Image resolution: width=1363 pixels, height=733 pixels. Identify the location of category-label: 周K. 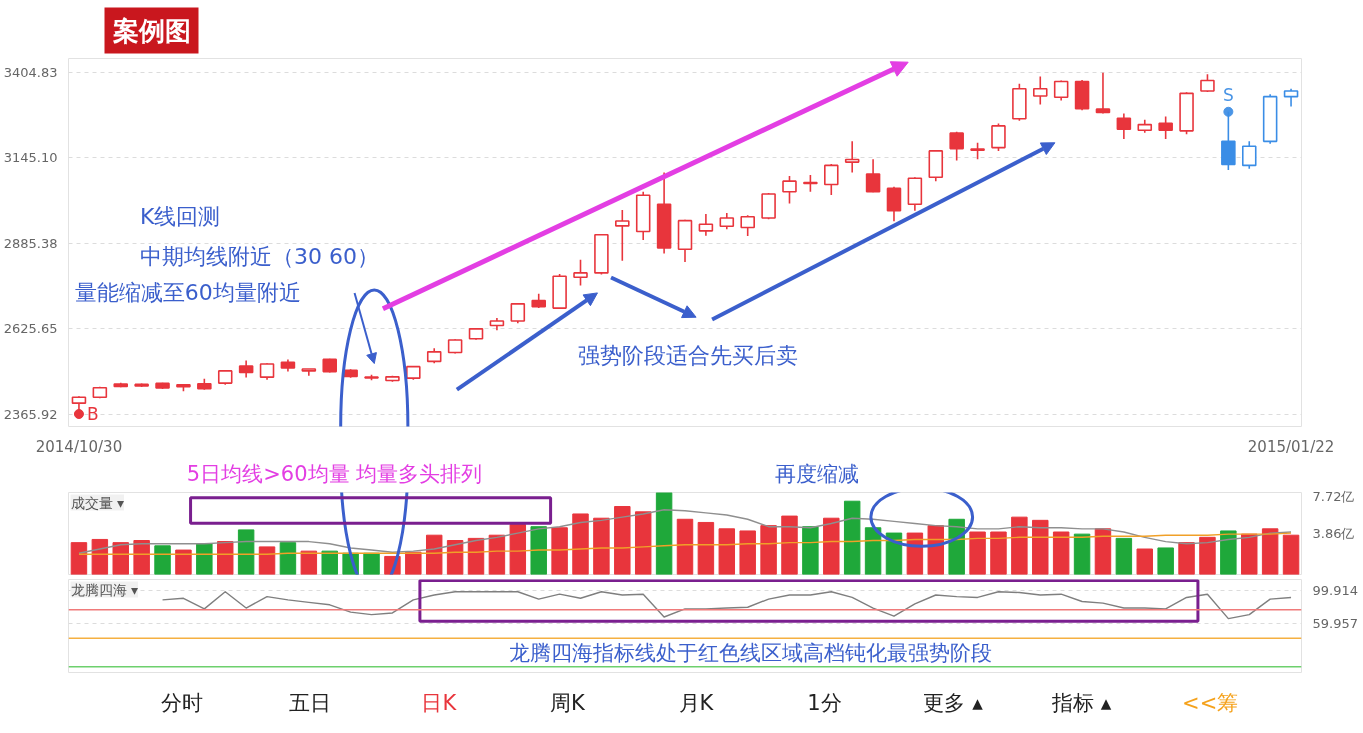
(567, 702).